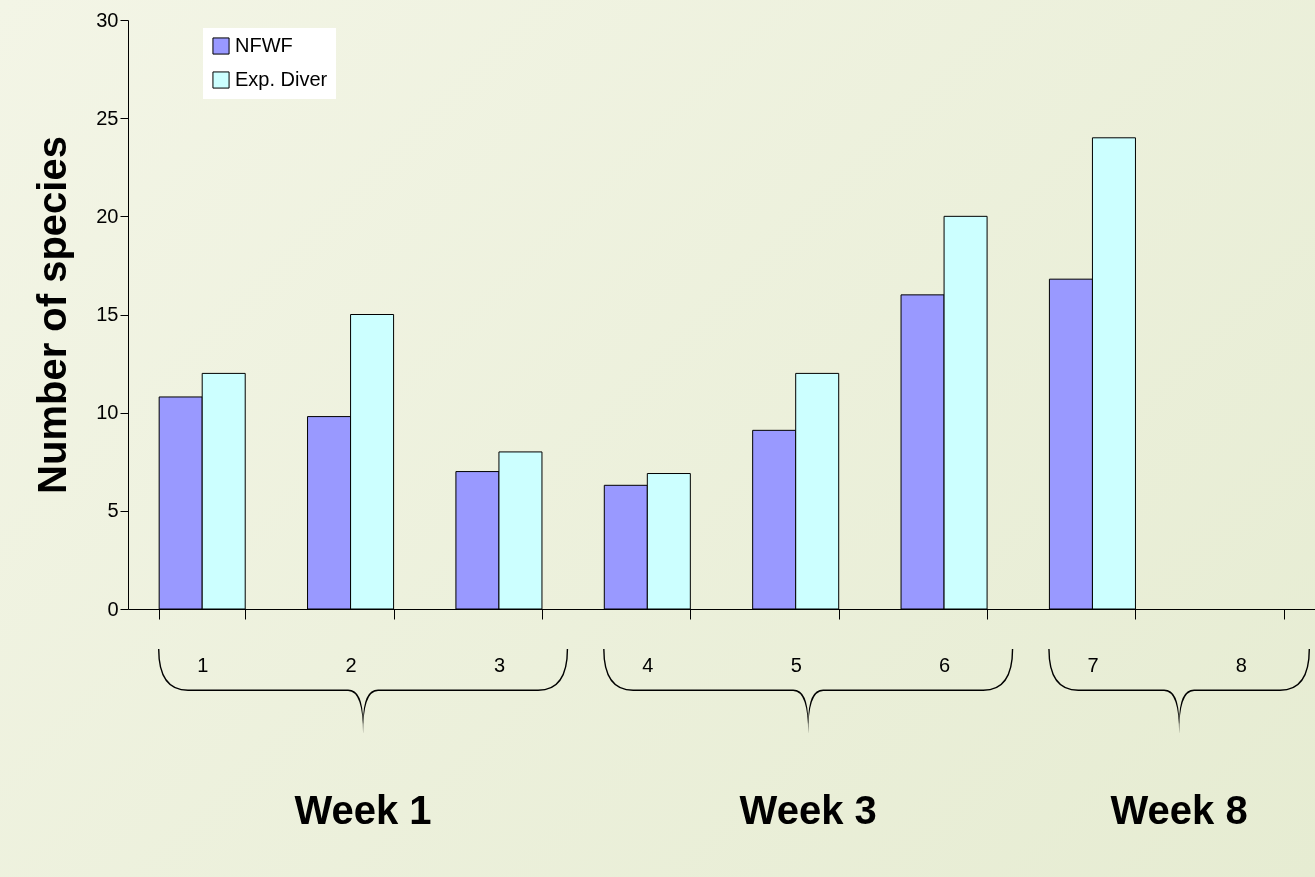  Describe the element at coordinates (107, 314) in the screenshot. I see `y-tick-label: 15` at that location.